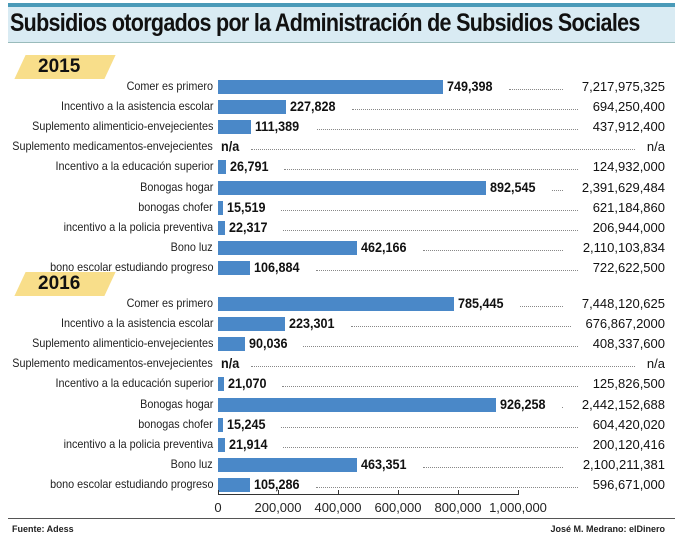 The height and width of the screenshot is (536, 675). What do you see at coordinates (628, 384) in the screenshot?
I see `amount-label: 125,826,500` at bounding box center [628, 384].